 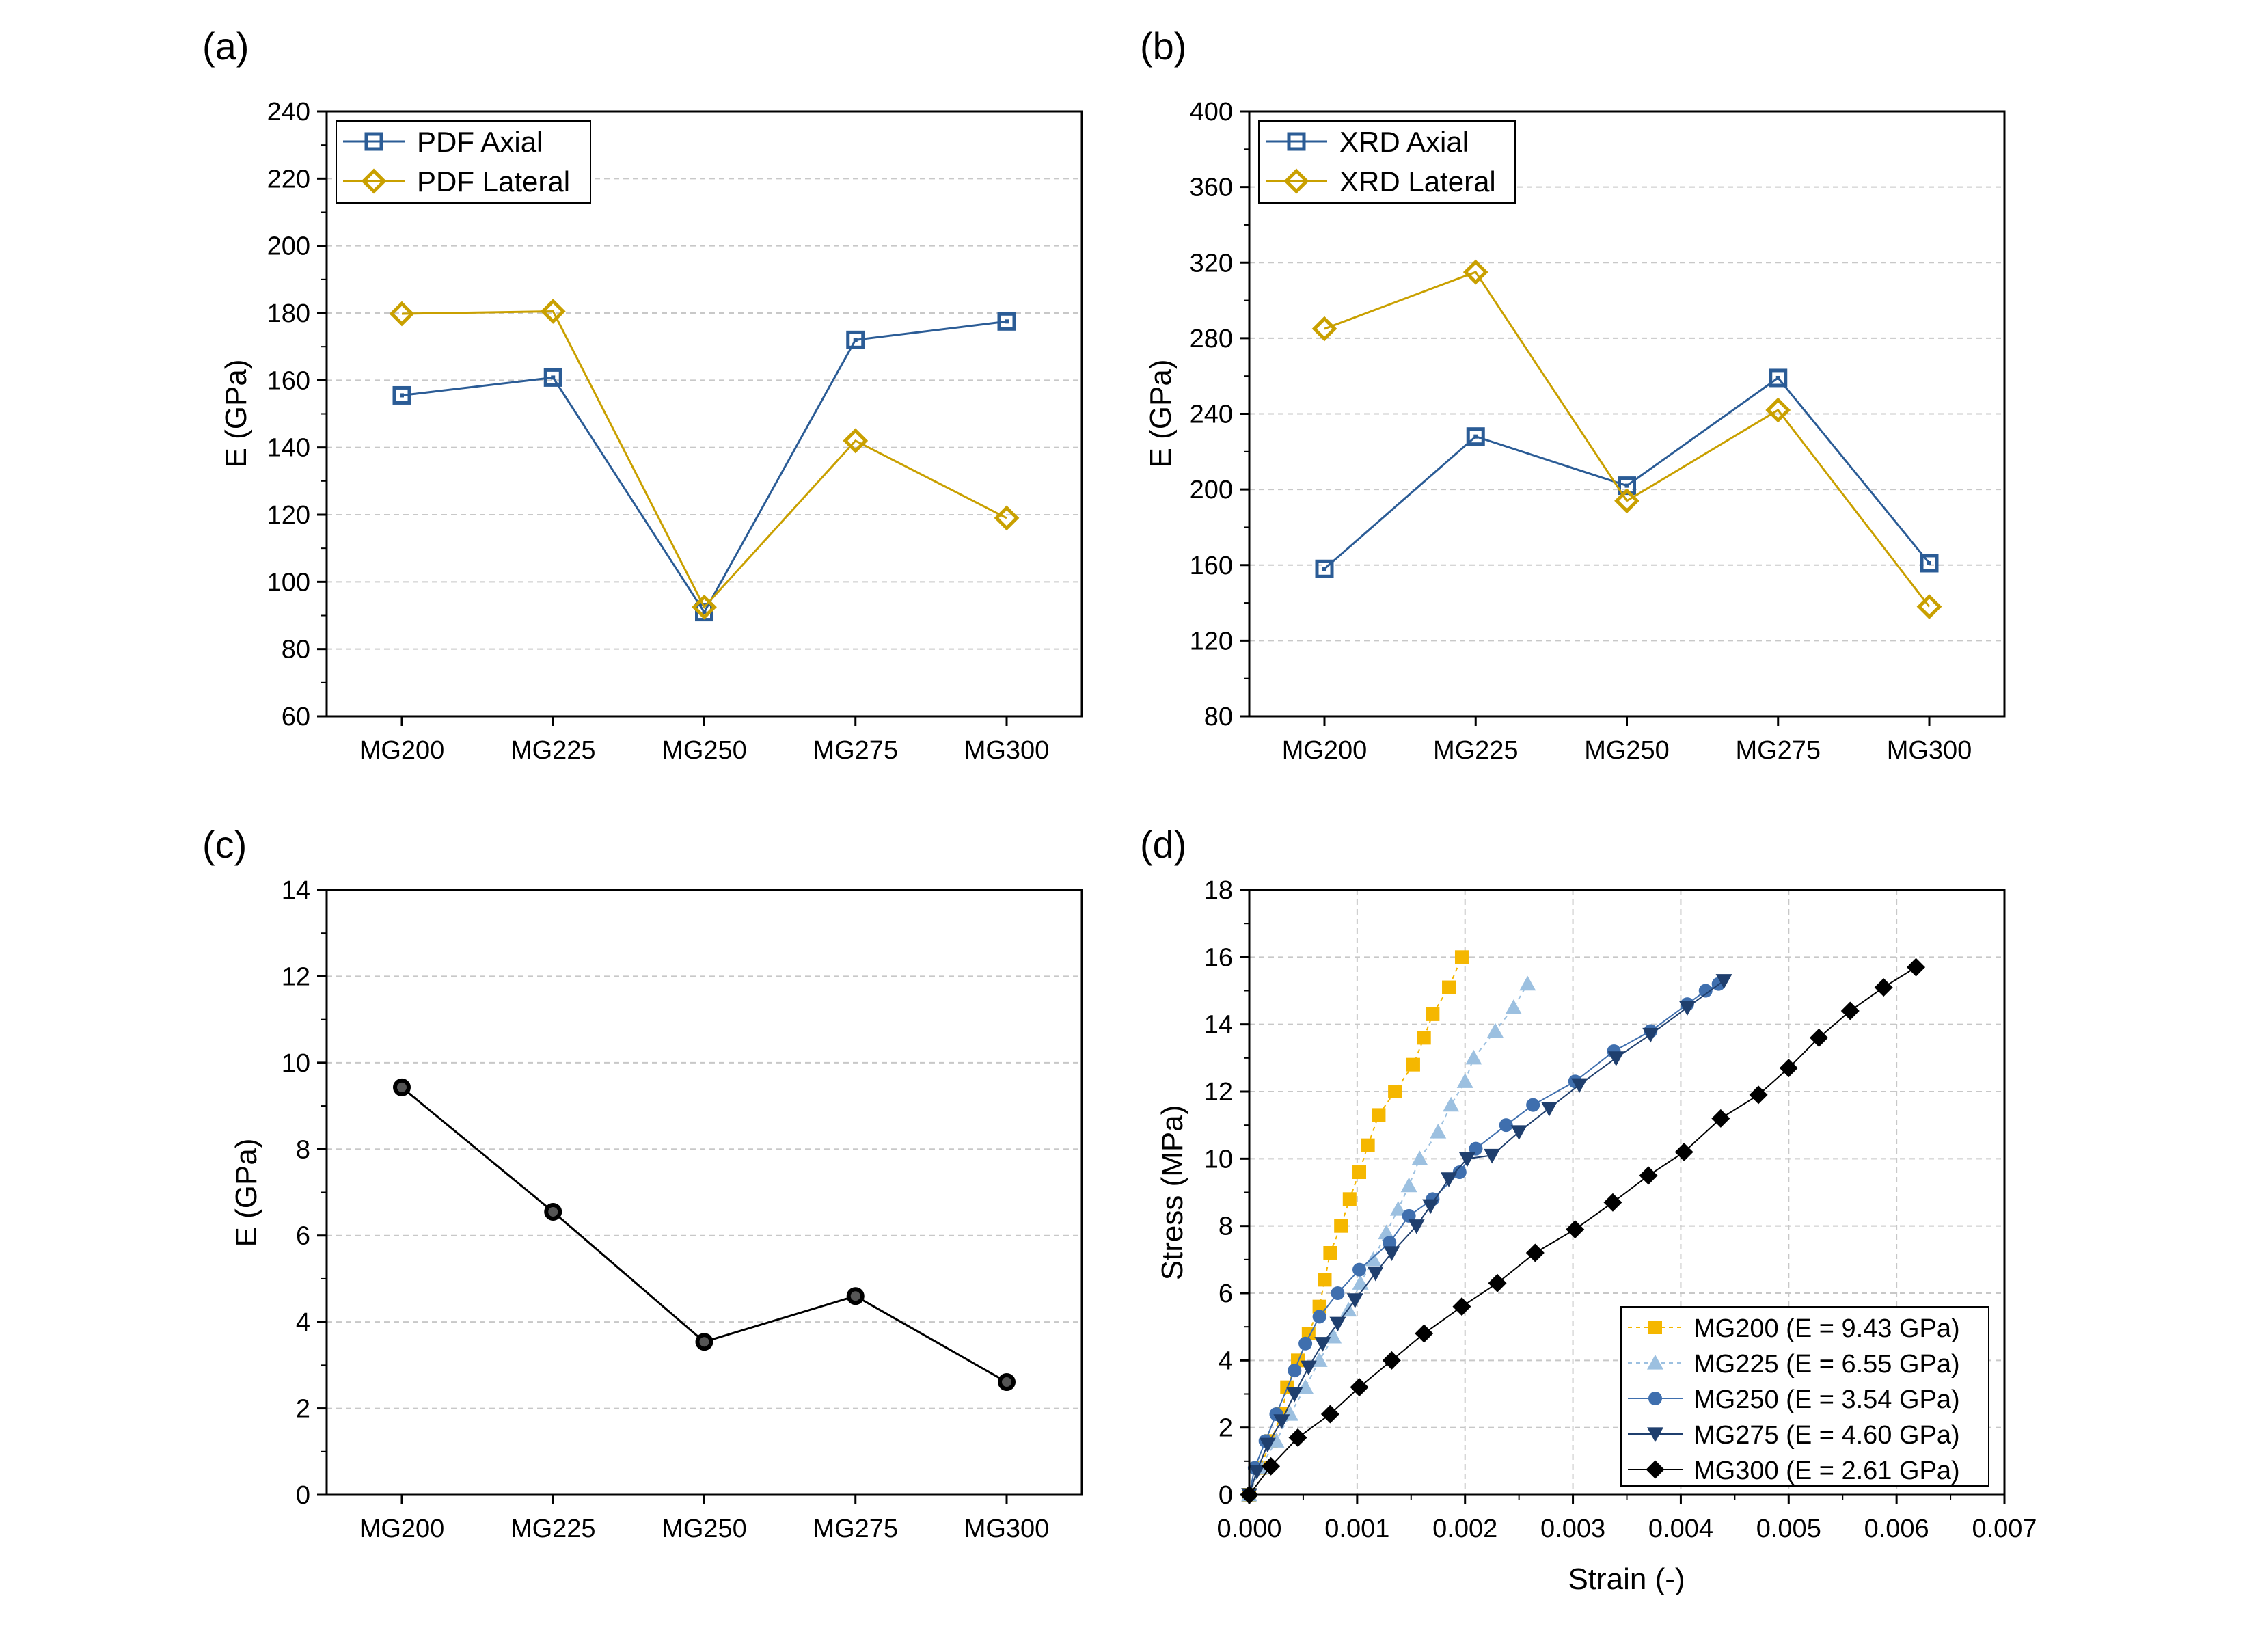 I want to click on panel-b-legend: XRD Axial XRD Lateral, so click(x=1387, y=162).